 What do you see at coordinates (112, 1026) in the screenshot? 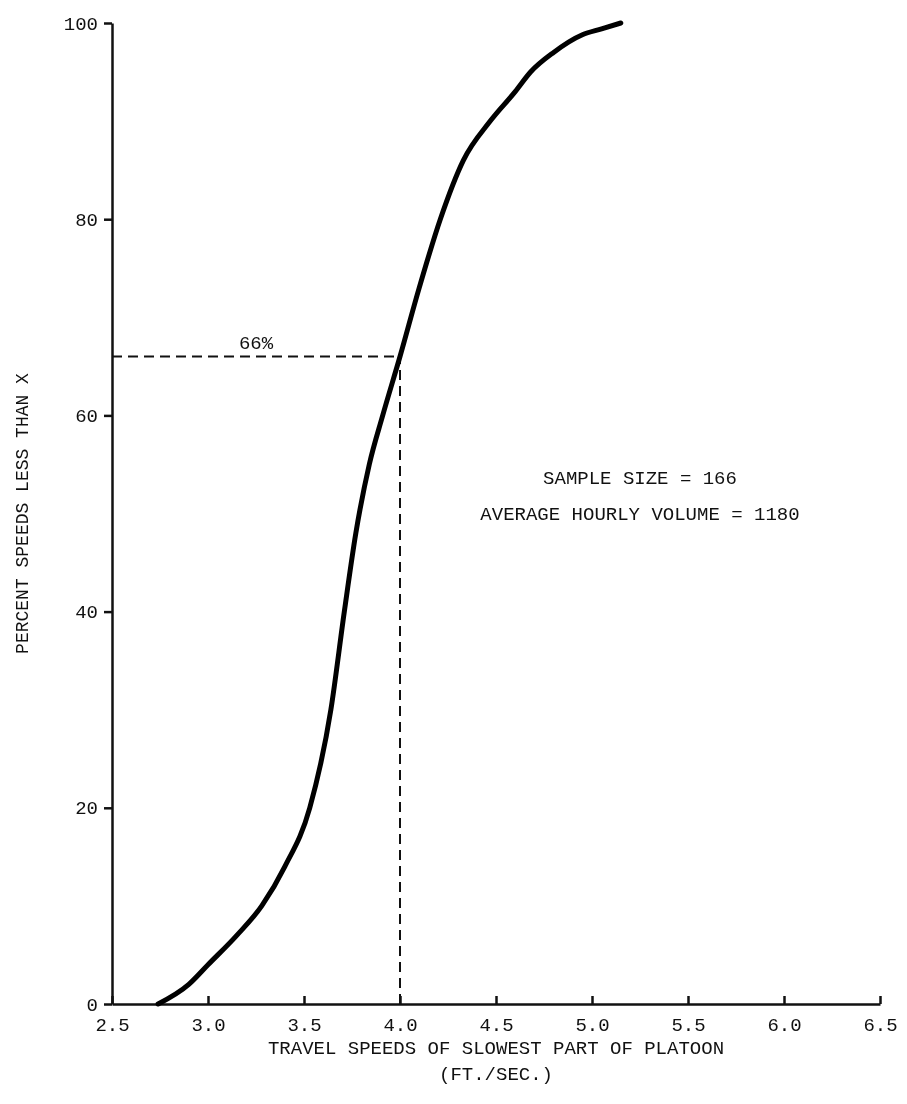
I see `x-tick-label: 2.5` at bounding box center [112, 1026].